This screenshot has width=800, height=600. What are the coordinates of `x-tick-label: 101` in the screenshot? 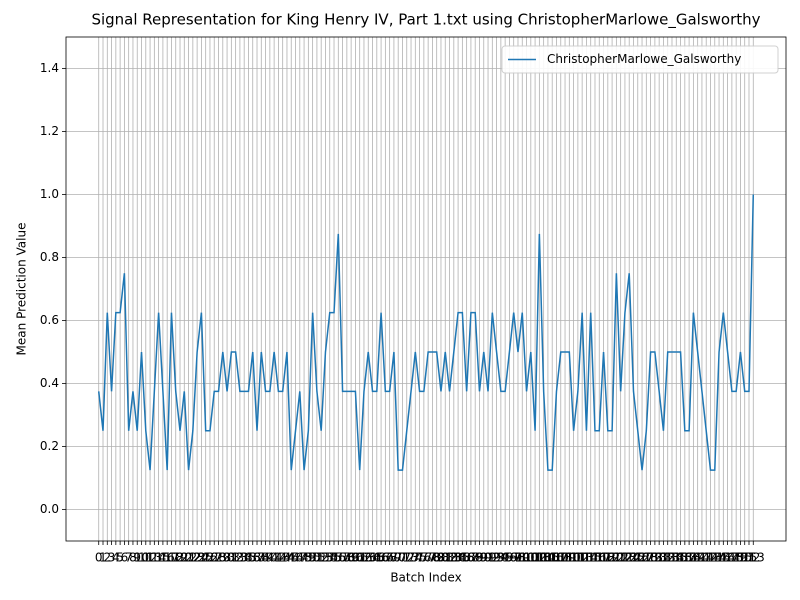 It's located at (530, 558).